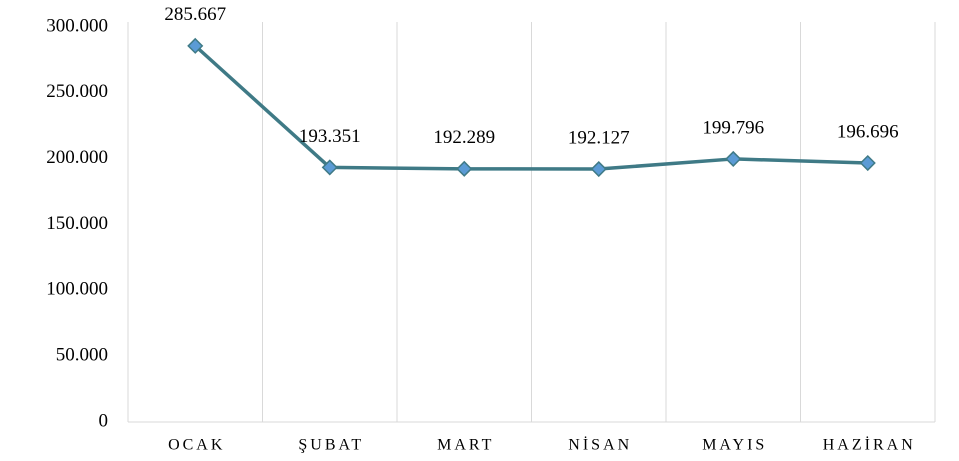 The height and width of the screenshot is (461, 959). What do you see at coordinates (330, 136) in the screenshot?
I see `value-label: 193.351` at bounding box center [330, 136].